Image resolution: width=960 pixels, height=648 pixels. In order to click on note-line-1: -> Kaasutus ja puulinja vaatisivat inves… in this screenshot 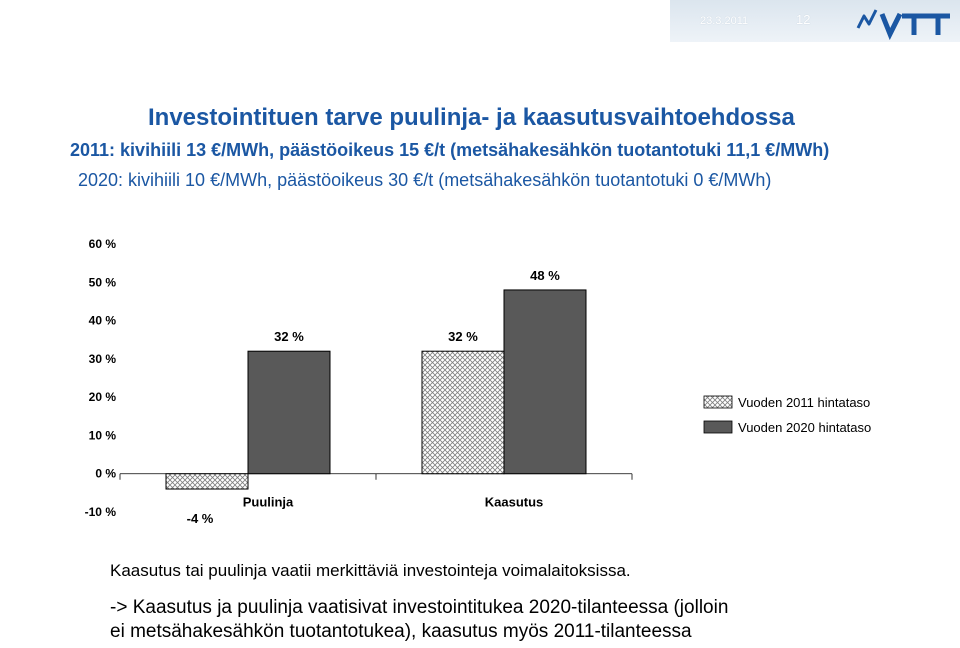, I will do `click(419, 607)`.